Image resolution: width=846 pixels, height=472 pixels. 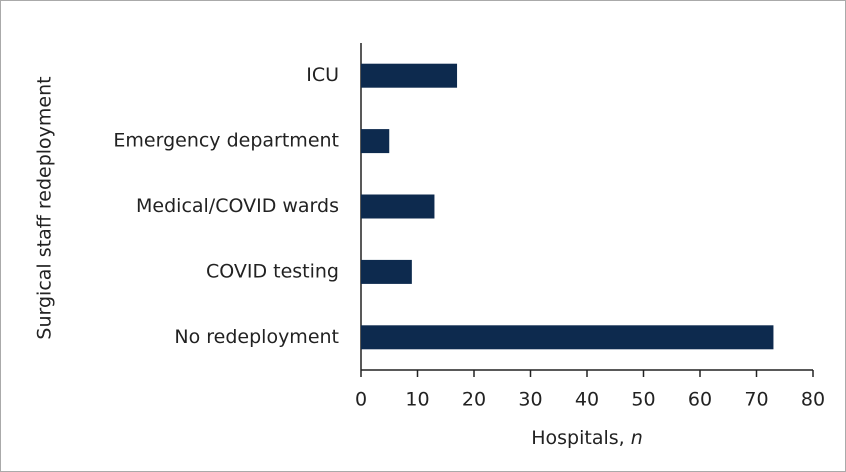 What do you see at coordinates (643, 400) in the screenshot?
I see `x-tick-label: 50` at bounding box center [643, 400].